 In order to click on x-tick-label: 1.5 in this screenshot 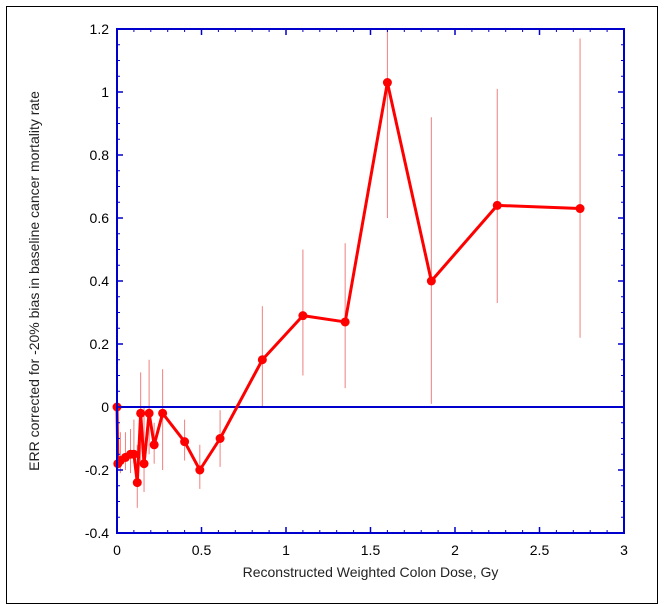, I will do `click(371, 550)`.